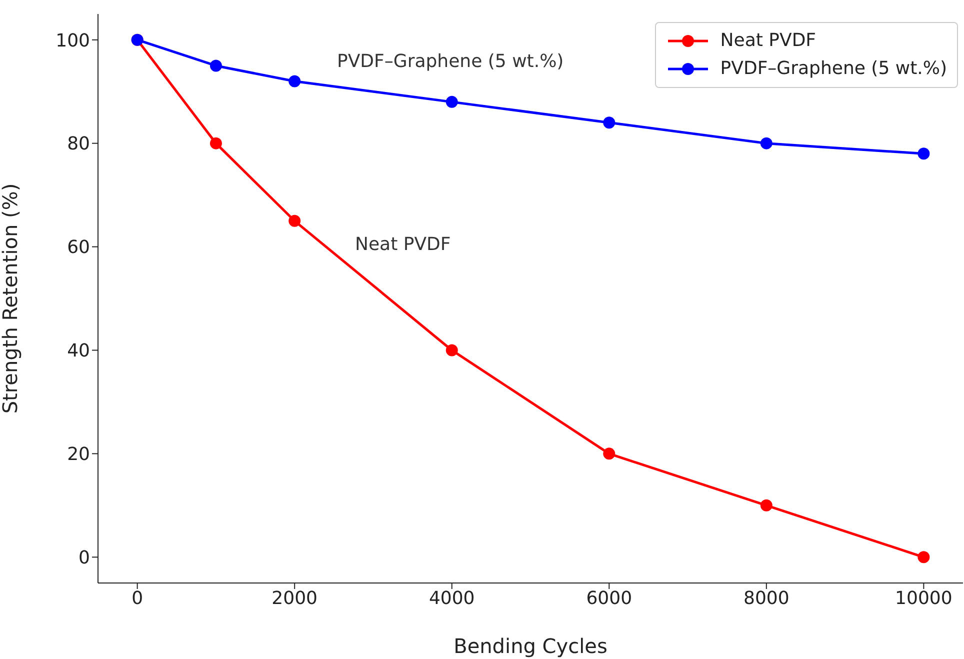 The height and width of the screenshot is (659, 964). I want to click on x-axis-title: Bending Cycles, so click(531, 646).